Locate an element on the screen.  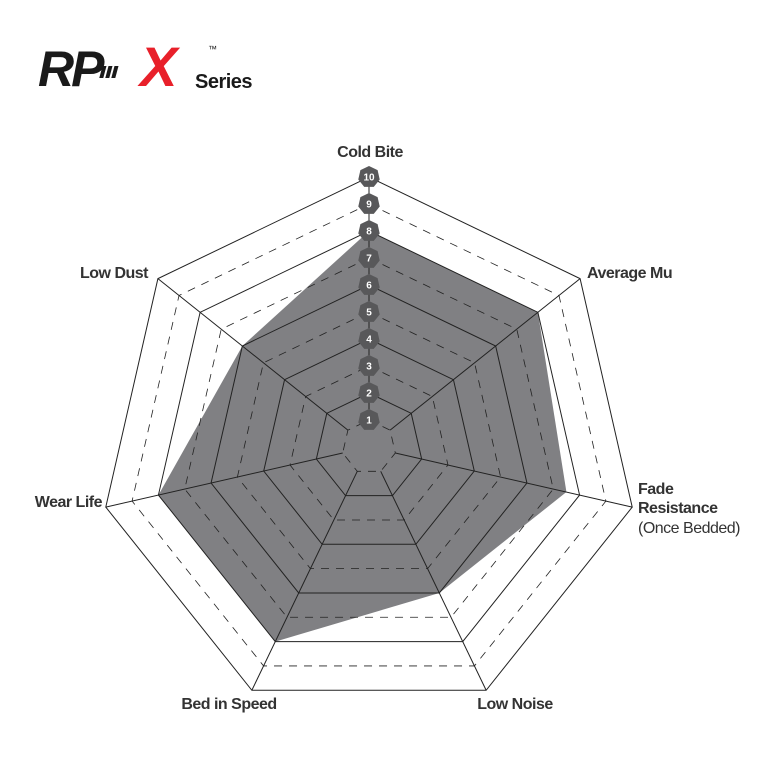
tick-label: 1 is located at coordinates (369, 421).